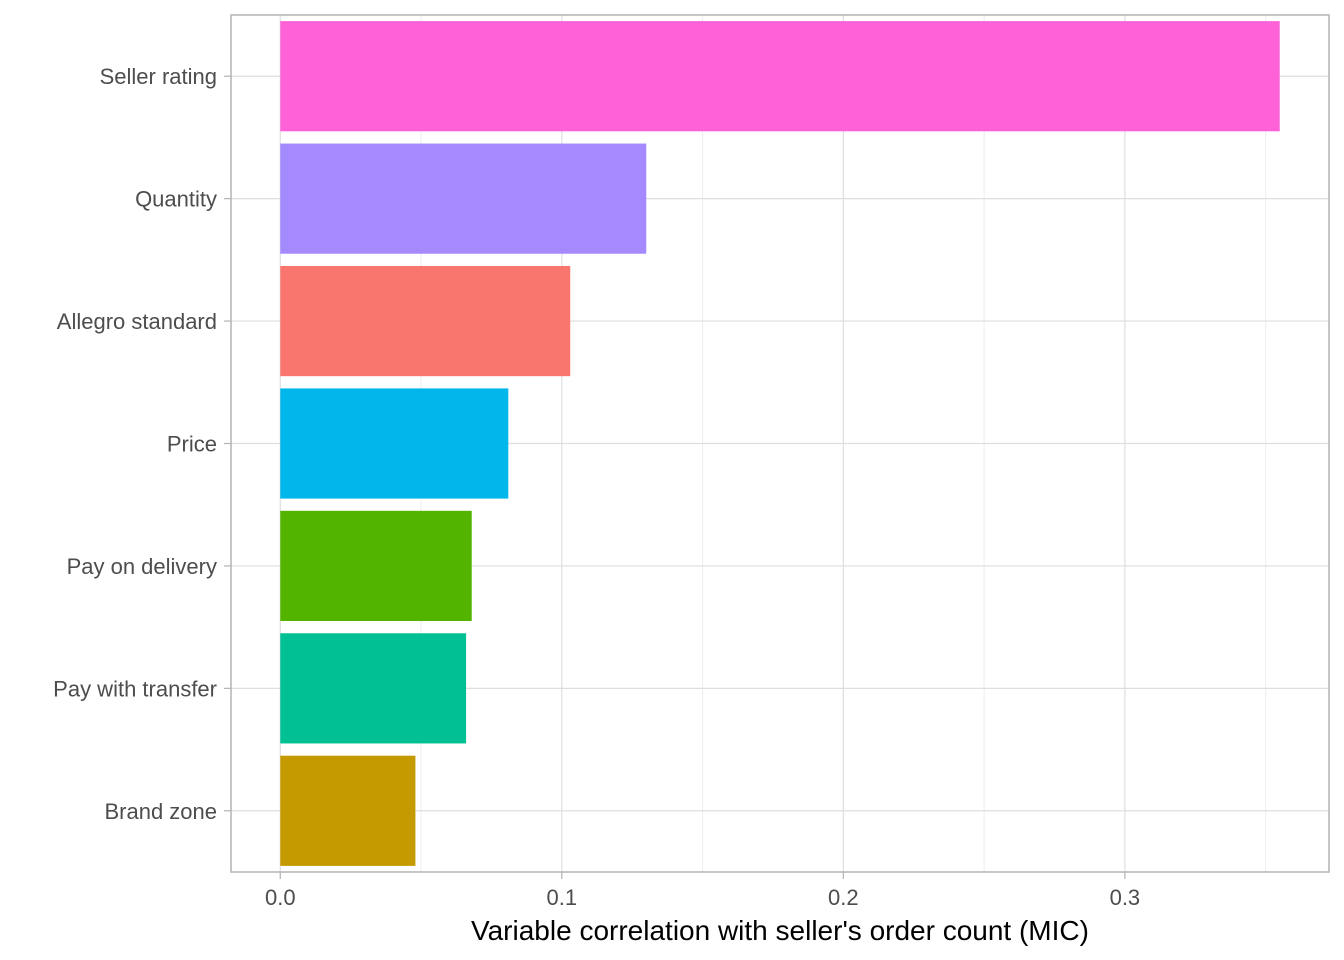 The width and height of the screenshot is (1344, 960). I want to click on x-axis-ticks: 0.0 0.1 0.2 0.3, so click(702, 891).